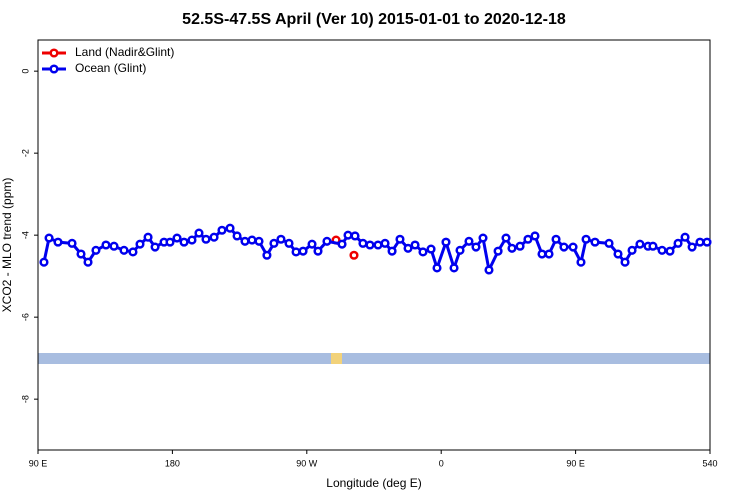 The image size is (750, 500). Describe the element at coordinates (25, 153) in the screenshot. I see `y-tick-label: -2` at that location.